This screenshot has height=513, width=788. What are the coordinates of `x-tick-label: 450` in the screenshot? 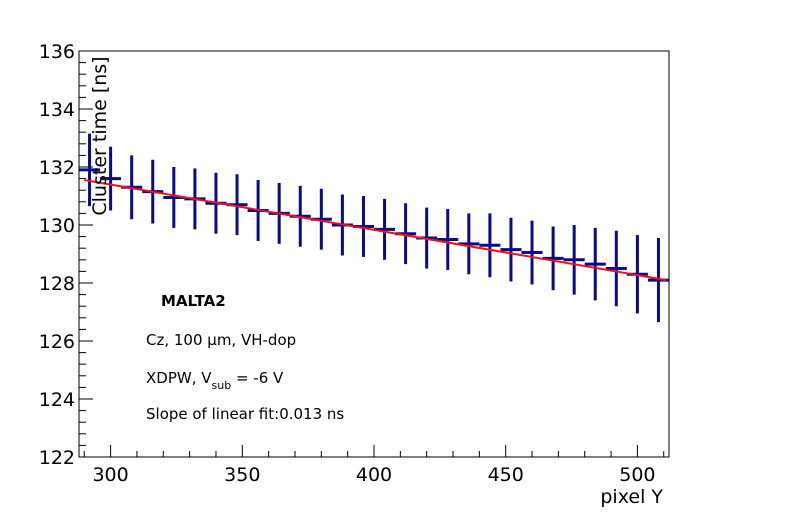 It's located at (506, 475).